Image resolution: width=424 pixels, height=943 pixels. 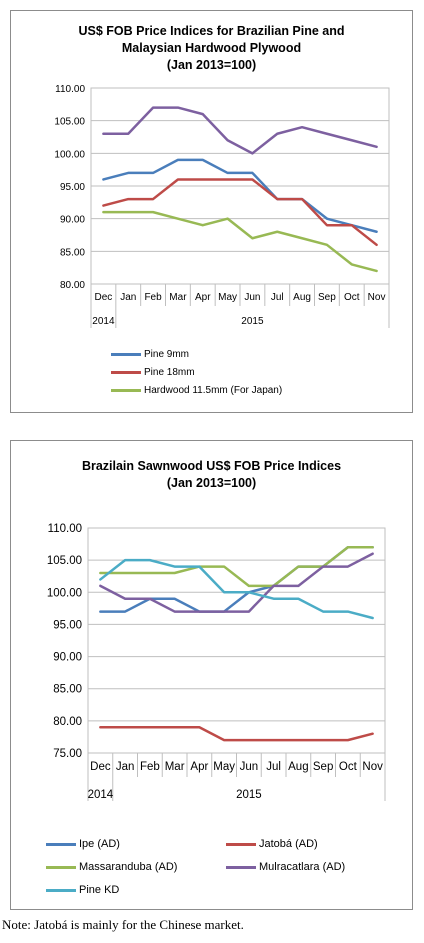 What do you see at coordinates (169, 372) in the screenshot?
I see `legend-label: Pine 18mm` at bounding box center [169, 372].